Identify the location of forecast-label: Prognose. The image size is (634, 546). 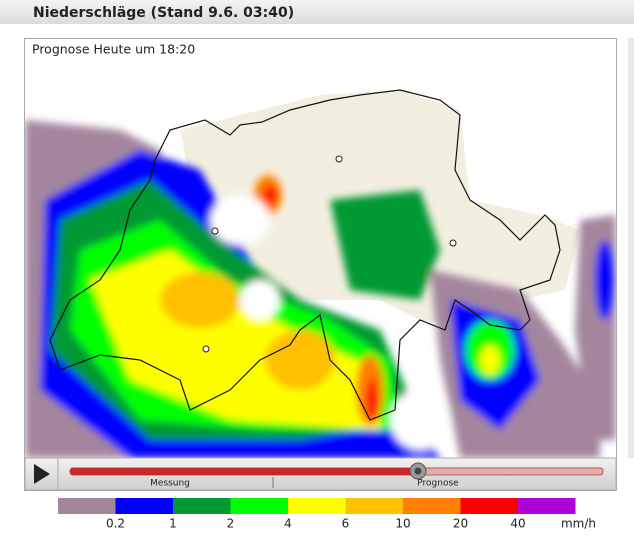
(438, 484).